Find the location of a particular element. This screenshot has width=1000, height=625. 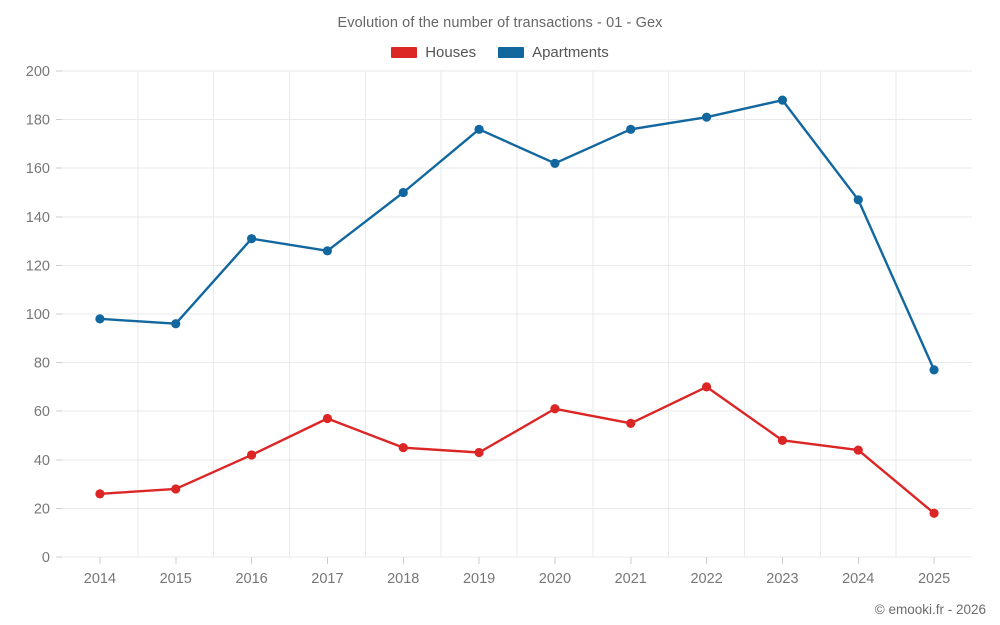

x-tick-label: 2020 is located at coordinates (555, 579).